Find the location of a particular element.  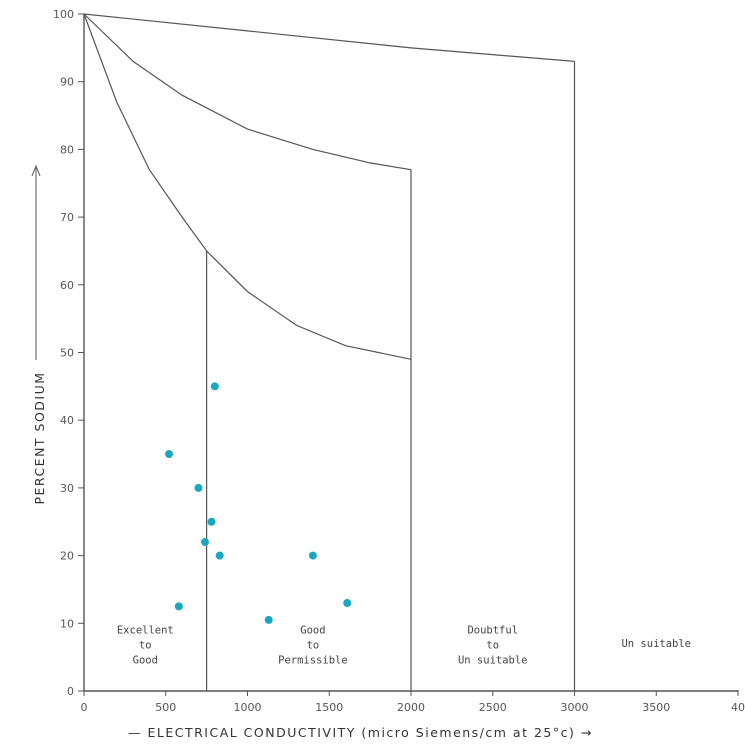

x-tick-label: 40 is located at coordinates (738, 707).